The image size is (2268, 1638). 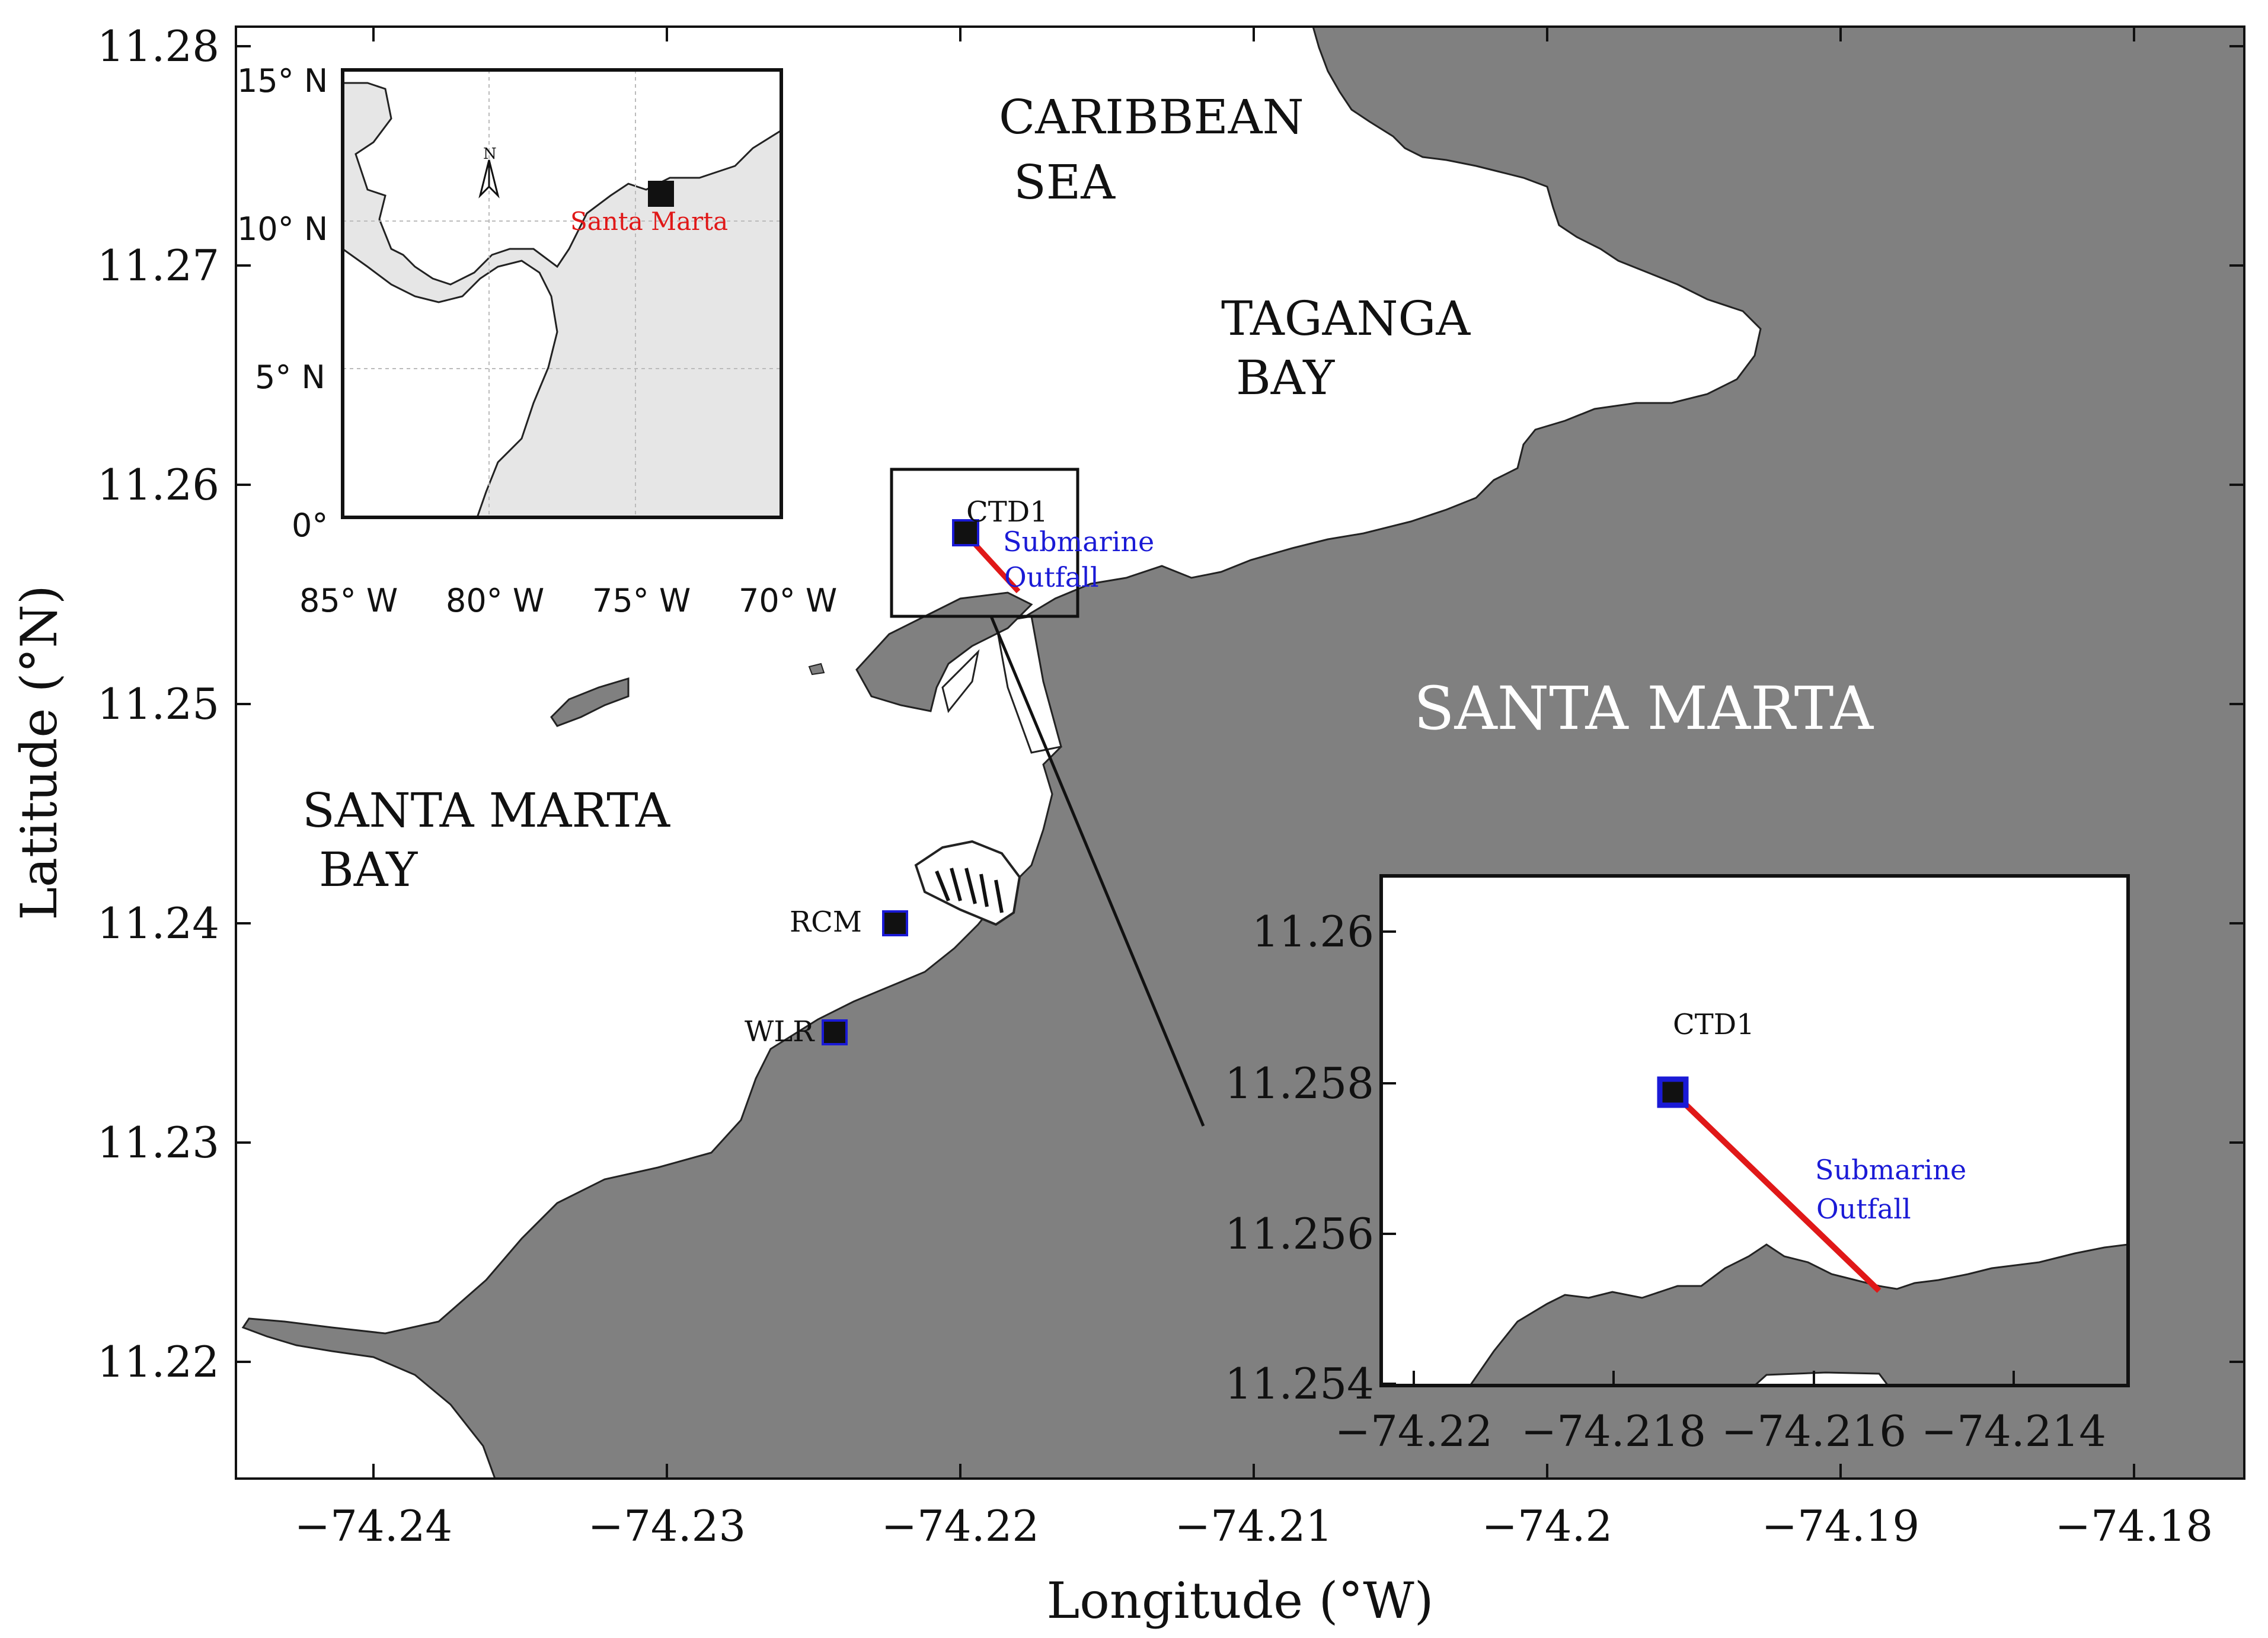 I want to click on overview-frame, so click(x=562, y=293).